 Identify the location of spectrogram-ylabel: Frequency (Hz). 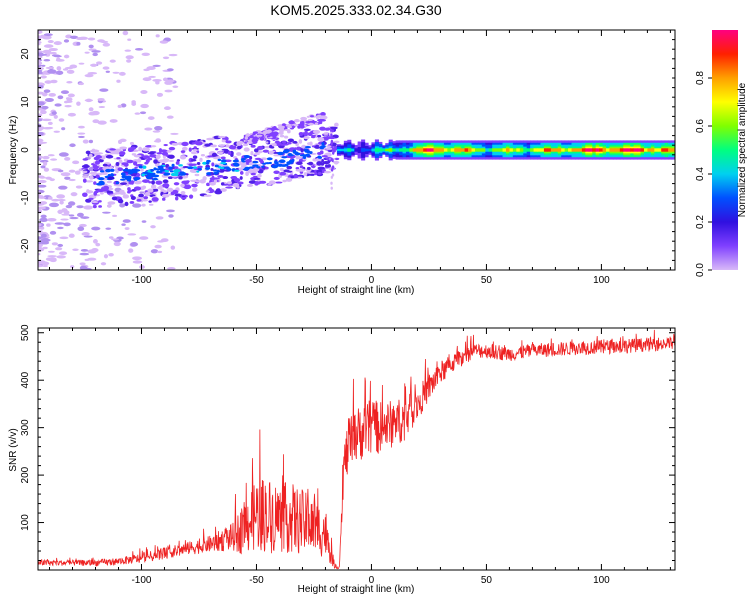
(13, 150).